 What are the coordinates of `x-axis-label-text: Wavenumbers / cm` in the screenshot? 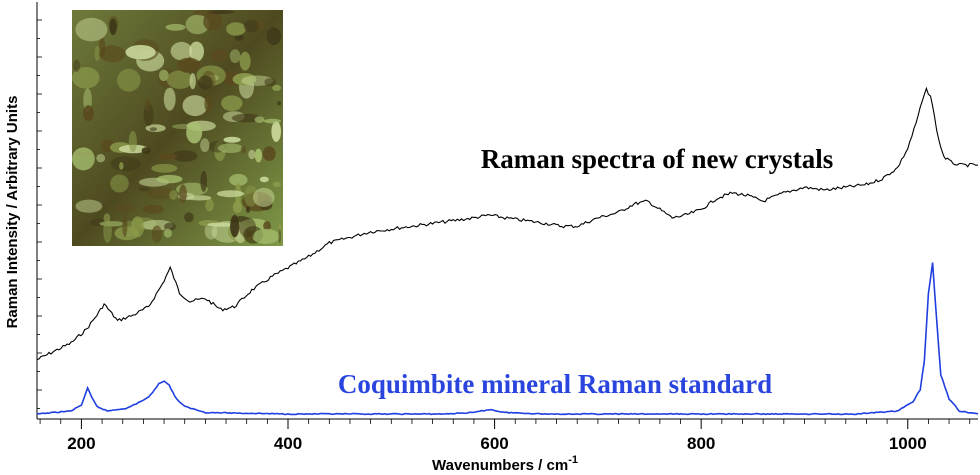 It's located at (500, 465).